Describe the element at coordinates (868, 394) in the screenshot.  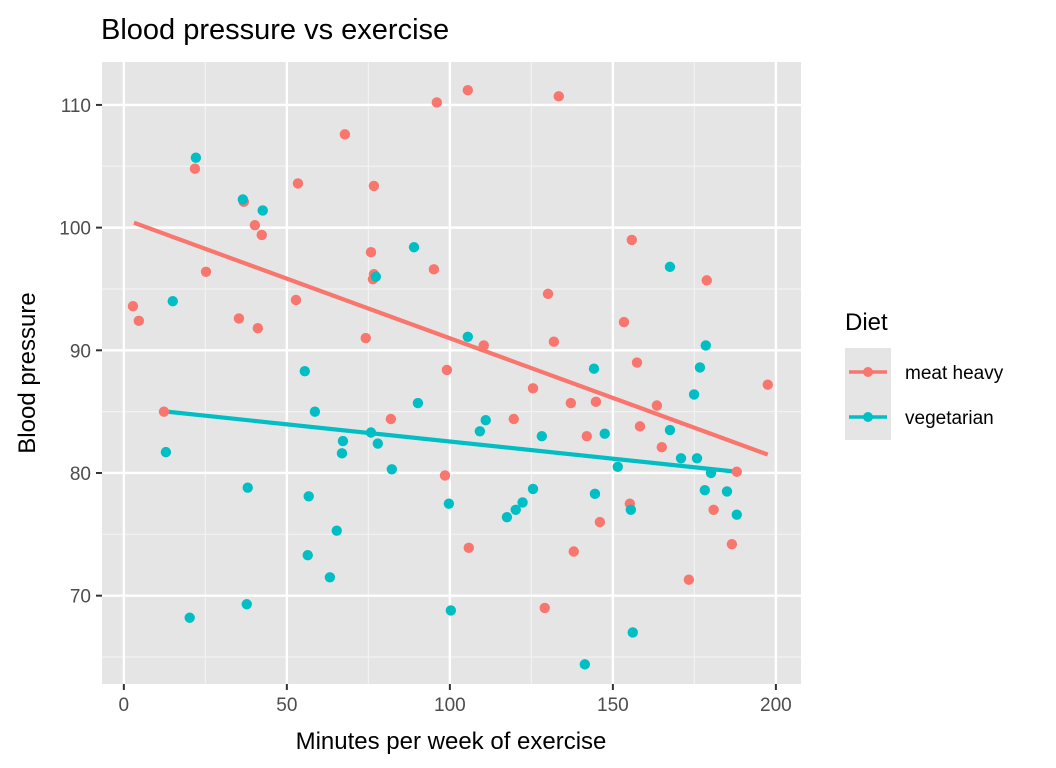
I see `legend-key-background` at that location.